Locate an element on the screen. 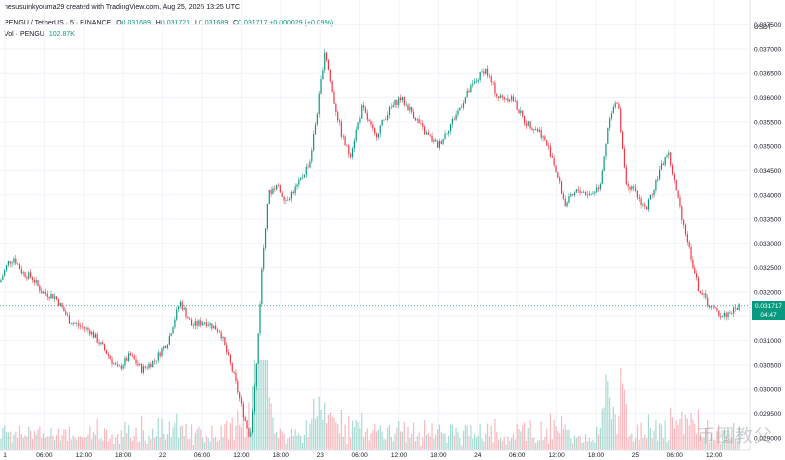 The width and height of the screenshot is (785, 460). time-tick-label: 12:00 is located at coordinates (84, 455).